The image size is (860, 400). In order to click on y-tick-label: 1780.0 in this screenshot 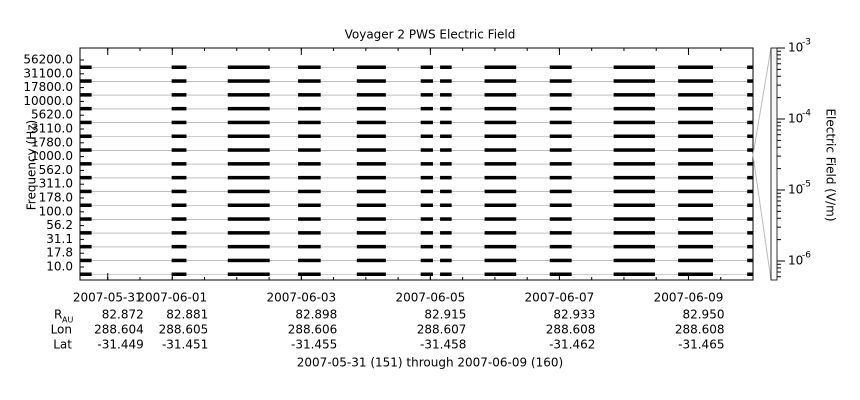, I will do `click(52, 142)`.